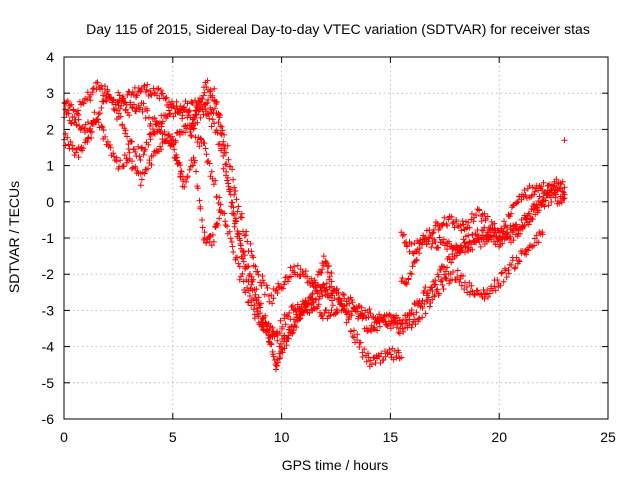  Describe the element at coordinates (335, 465) in the screenshot. I see `x-axis-label: GPS time / hours` at that location.